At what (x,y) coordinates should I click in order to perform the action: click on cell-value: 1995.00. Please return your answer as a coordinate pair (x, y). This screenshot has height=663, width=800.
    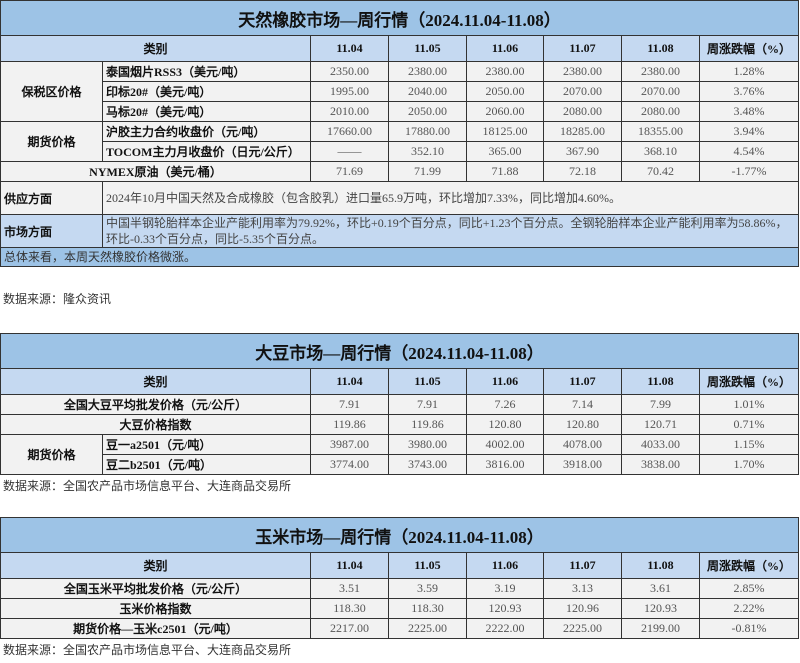
    Looking at the image, I should click on (349, 91).